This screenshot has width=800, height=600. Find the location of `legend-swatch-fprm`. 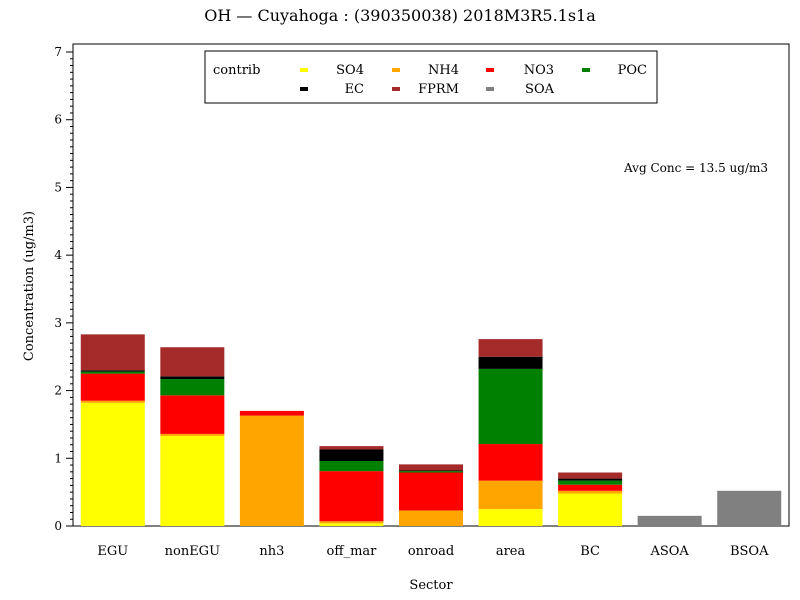

legend-swatch-fprm is located at coordinates (396, 89).